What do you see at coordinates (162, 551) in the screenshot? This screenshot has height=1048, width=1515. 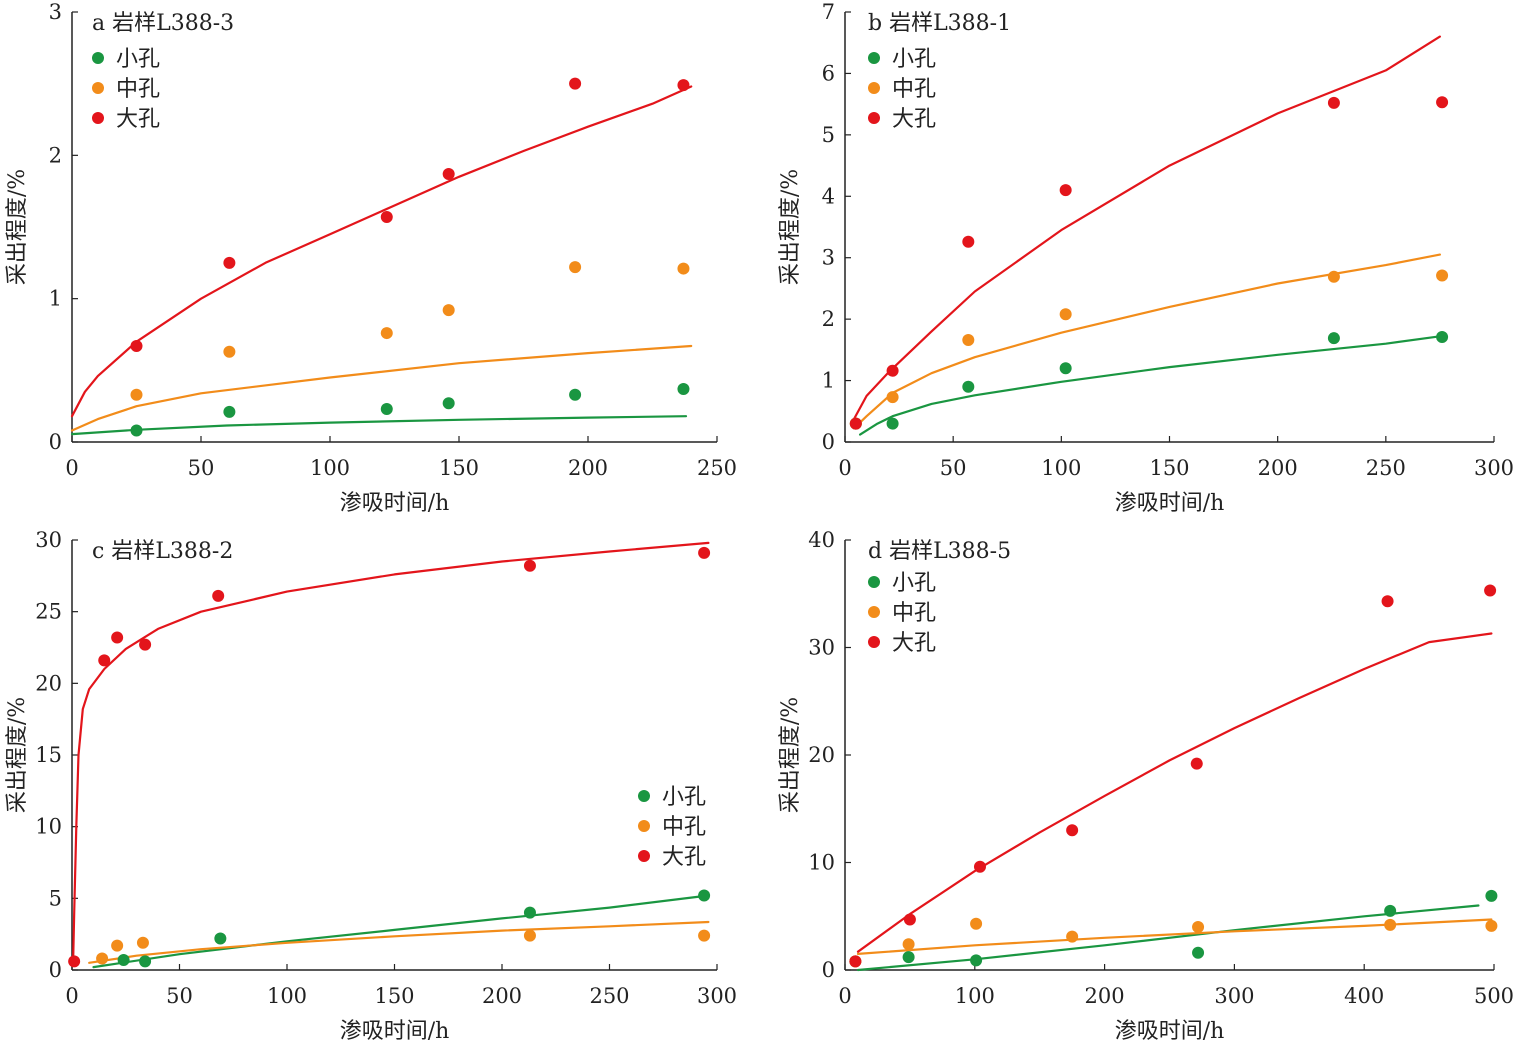 I see `panel-title: c 岩样L388-2` at bounding box center [162, 551].